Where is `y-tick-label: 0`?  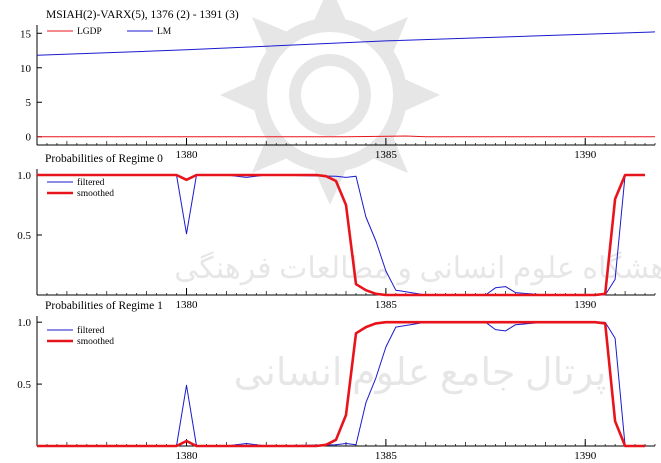 y-tick-label: 0 is located at coordinates (29, 138).